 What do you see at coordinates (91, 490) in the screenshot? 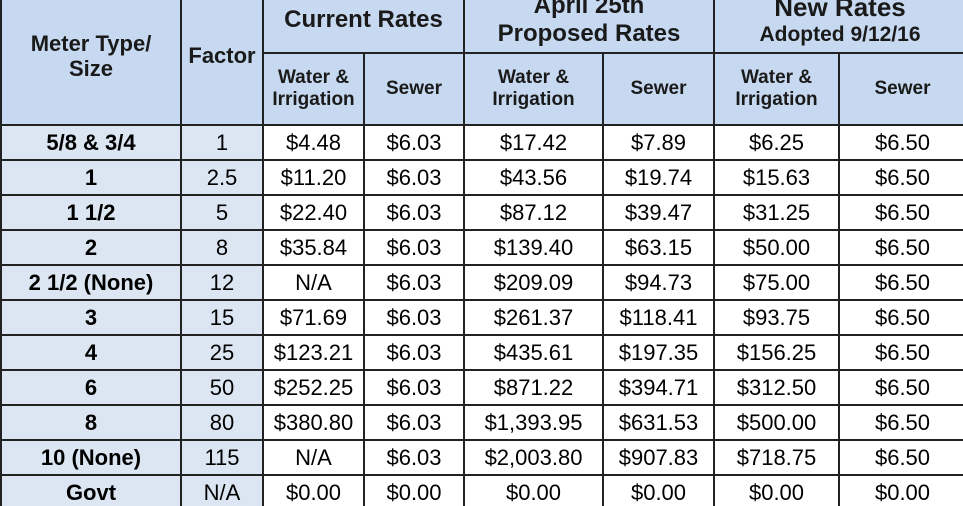
I see `meter-cell: Govt` at bounding box center [91, 490].